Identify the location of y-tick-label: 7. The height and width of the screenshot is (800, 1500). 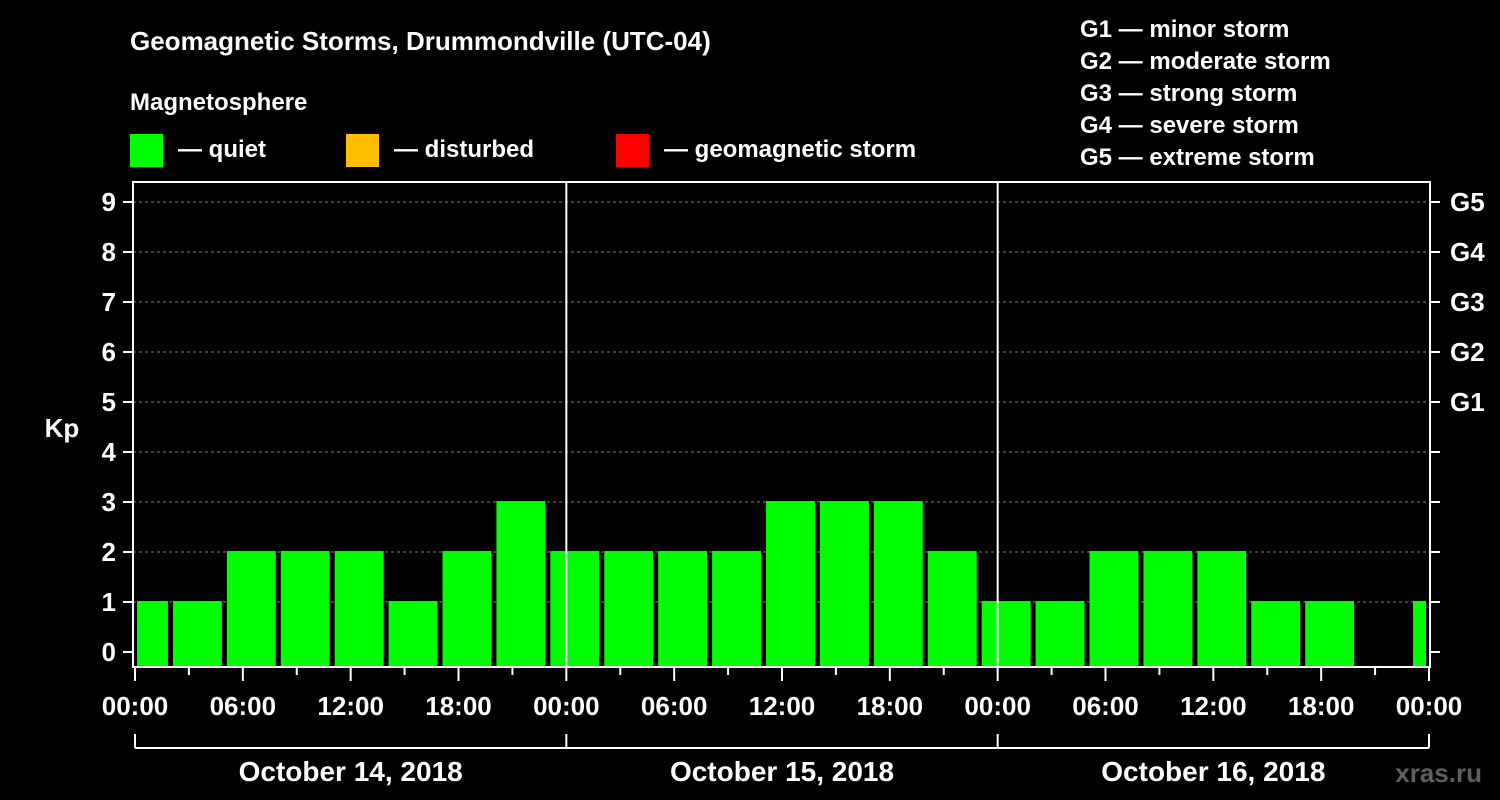
(109, 302).